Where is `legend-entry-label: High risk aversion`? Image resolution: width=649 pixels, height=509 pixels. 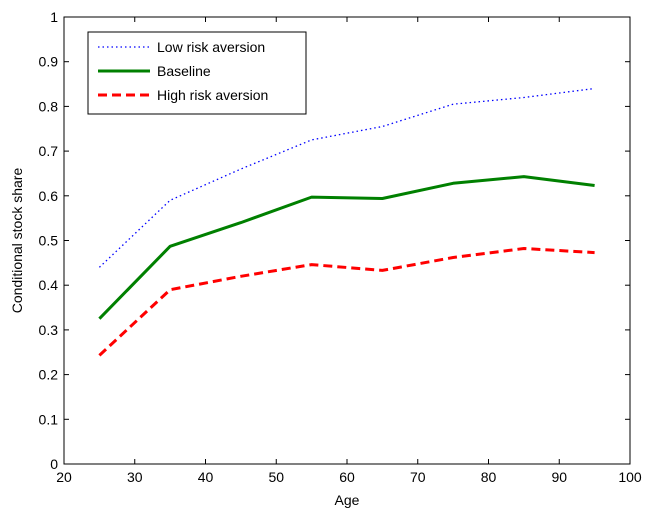 legend-entry-label: High risk aversion is located at coordinates (212, 95).